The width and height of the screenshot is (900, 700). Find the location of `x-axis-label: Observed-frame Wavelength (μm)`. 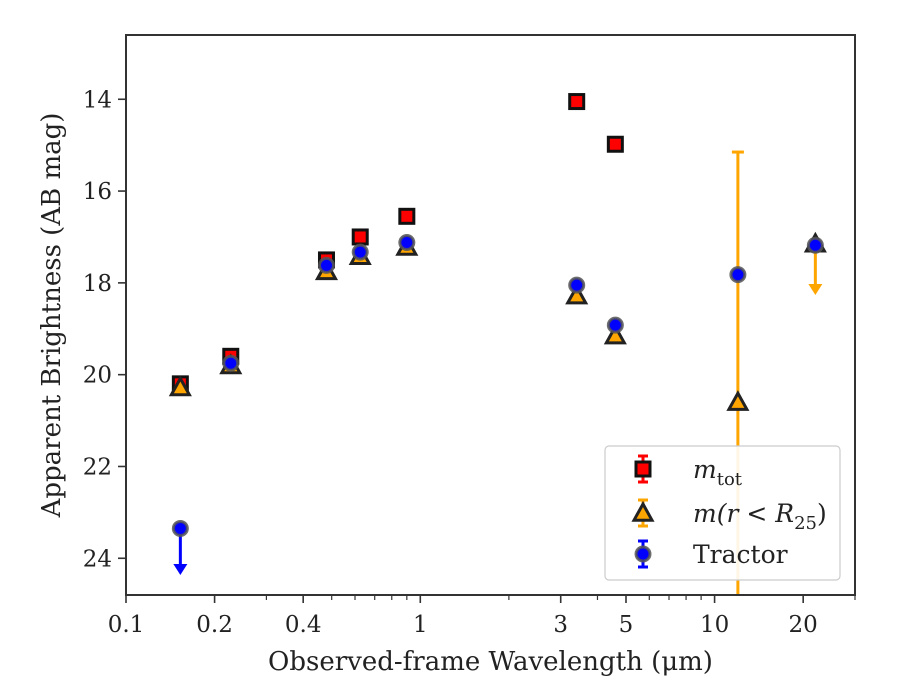

x-axis-label: Observed-frame Wavelength (μm) is located at coordinates (490, 662).